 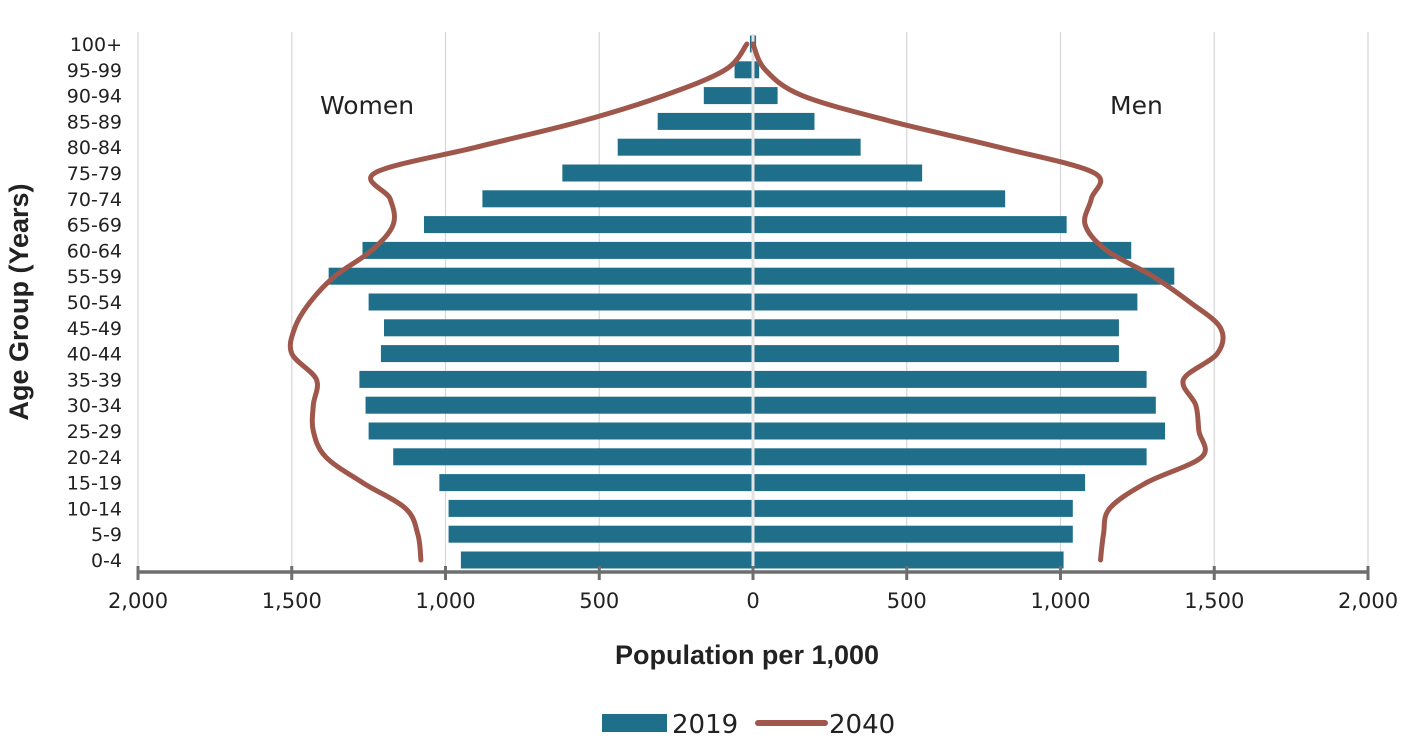 What do you see at coordinates (1136, 105) in the screenshot?
I see `side-label-men: Men` at bounding box center [1136, 105].